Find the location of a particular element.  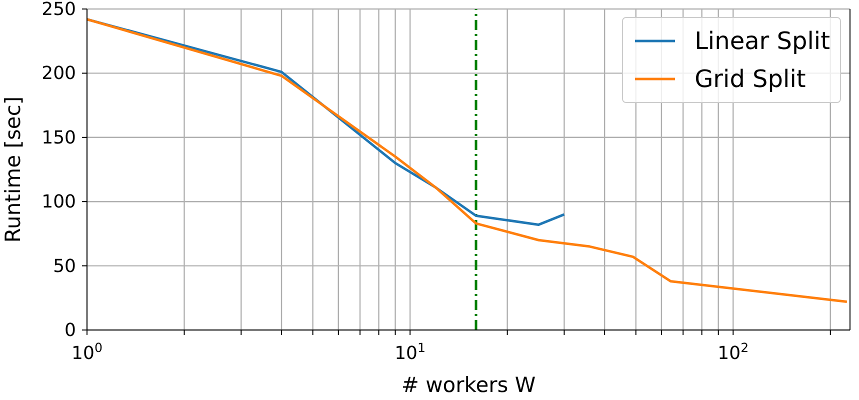

y-axis-title: Runtime [sec] is located at coordinates (13, 169).